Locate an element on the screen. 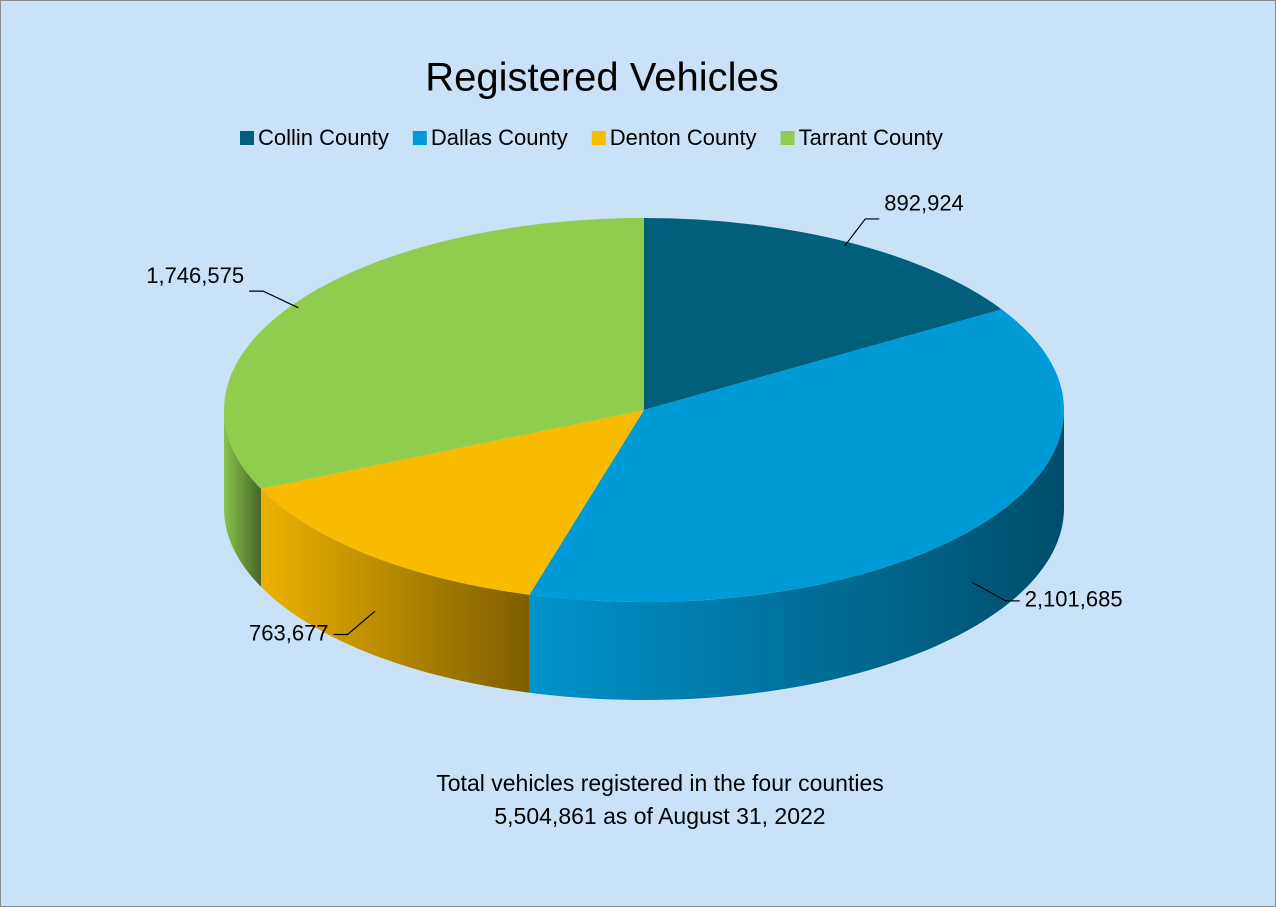  legend-label: Tarrant County is located at coordinates (871, 137).